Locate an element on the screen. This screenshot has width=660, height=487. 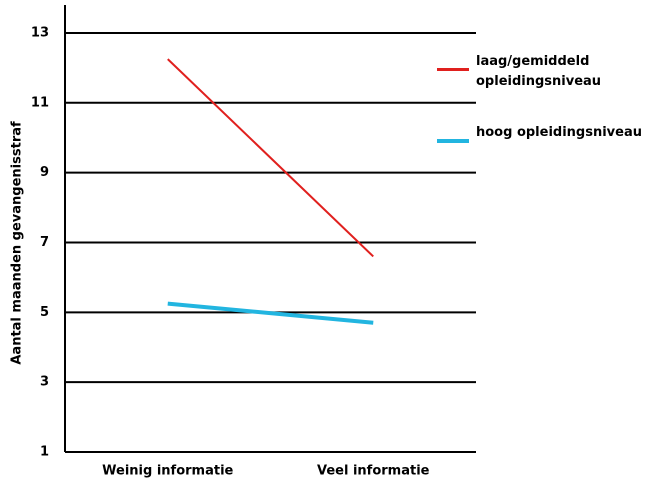
legend-label: laag/gemiddeld opleidingsniveau is located at coordinates (539, 71).